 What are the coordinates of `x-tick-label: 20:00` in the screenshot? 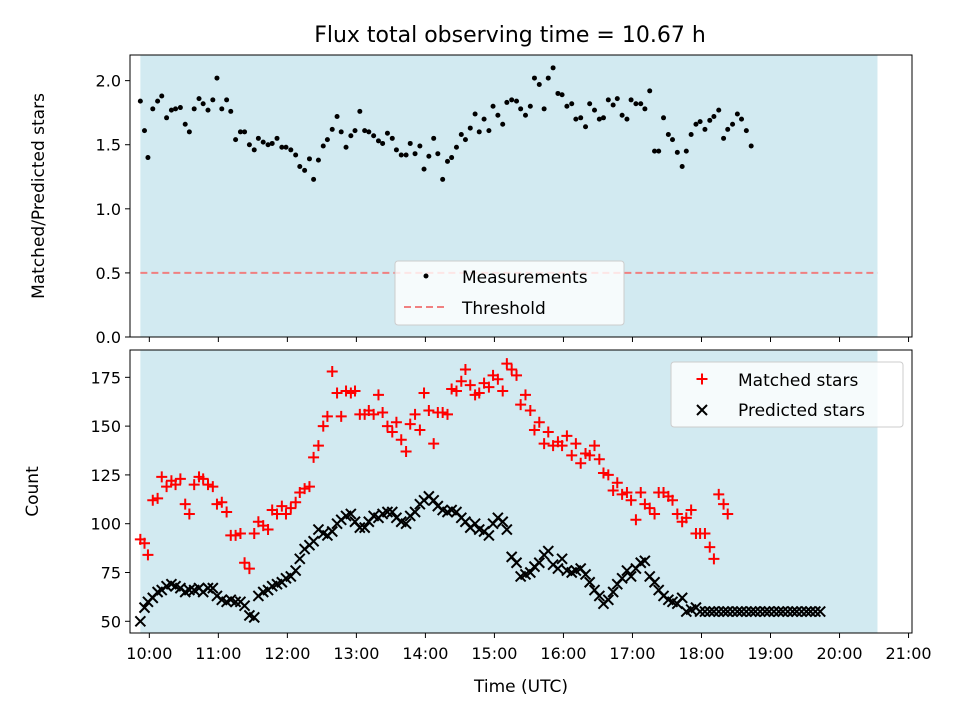 It's located at (839, 653).